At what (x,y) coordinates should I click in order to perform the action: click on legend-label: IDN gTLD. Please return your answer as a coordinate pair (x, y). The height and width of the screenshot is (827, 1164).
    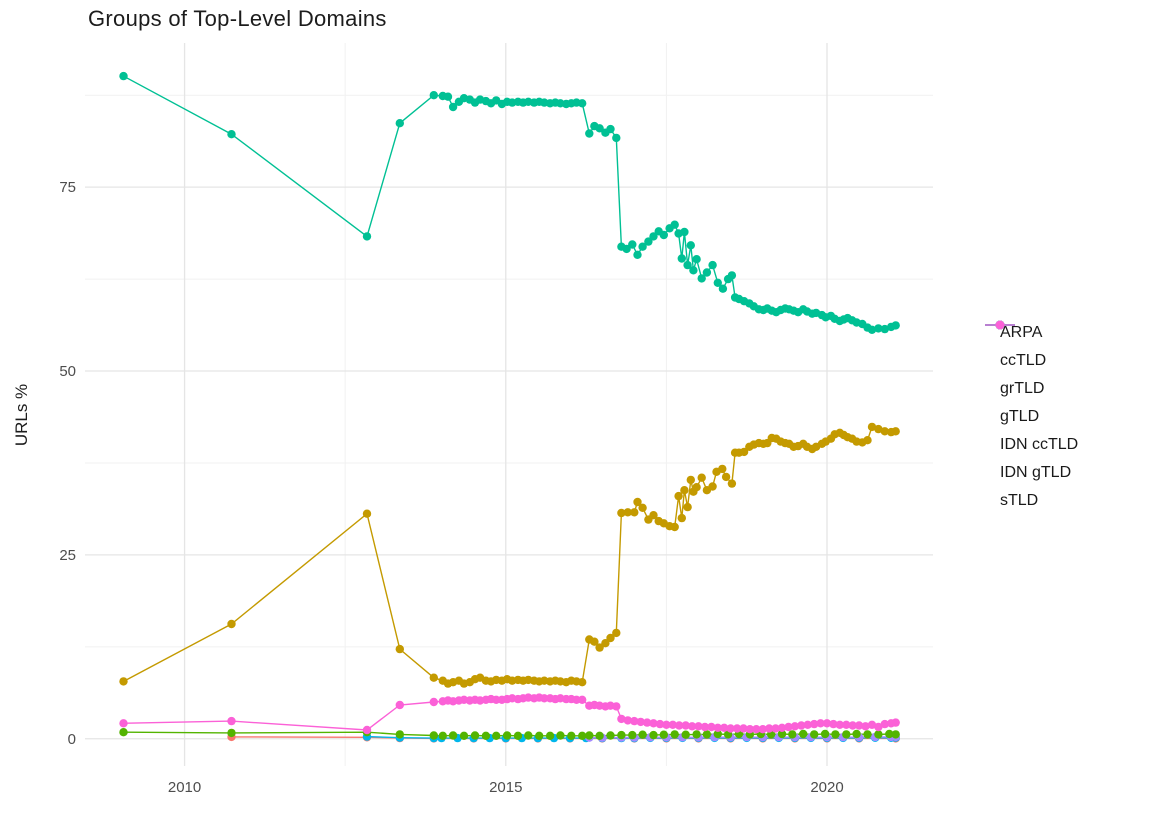
    Looking at the image, I should click on (1036, 472).